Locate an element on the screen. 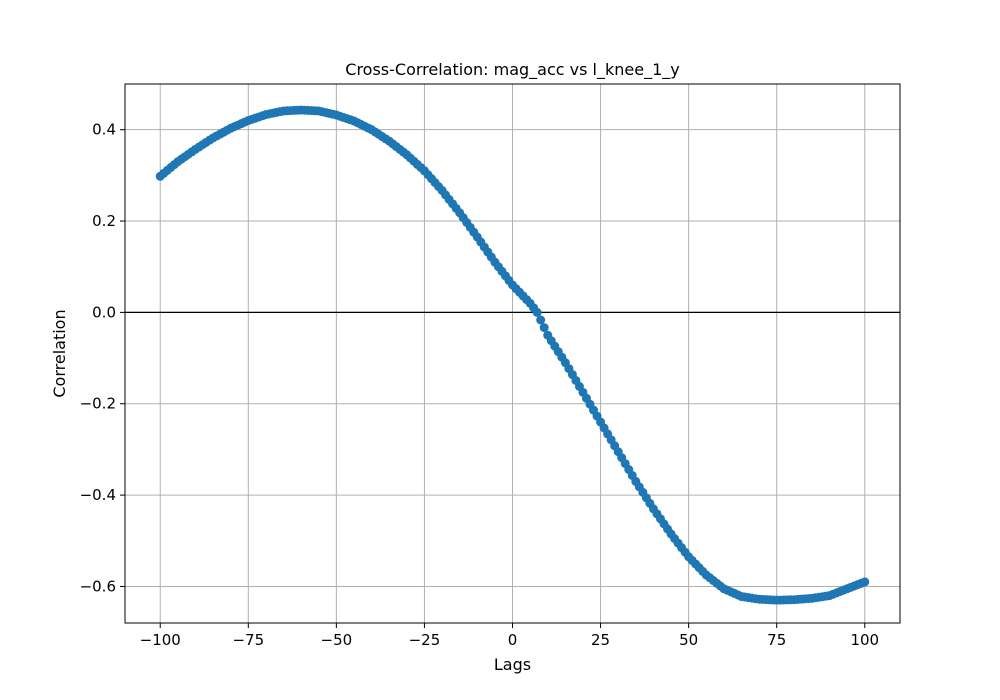 The height and width of the screenshot is (700, 1000). chart-title: Cross-Correlation: mag_acc vs l_knee_1_y is located at coordinates (512, 70).